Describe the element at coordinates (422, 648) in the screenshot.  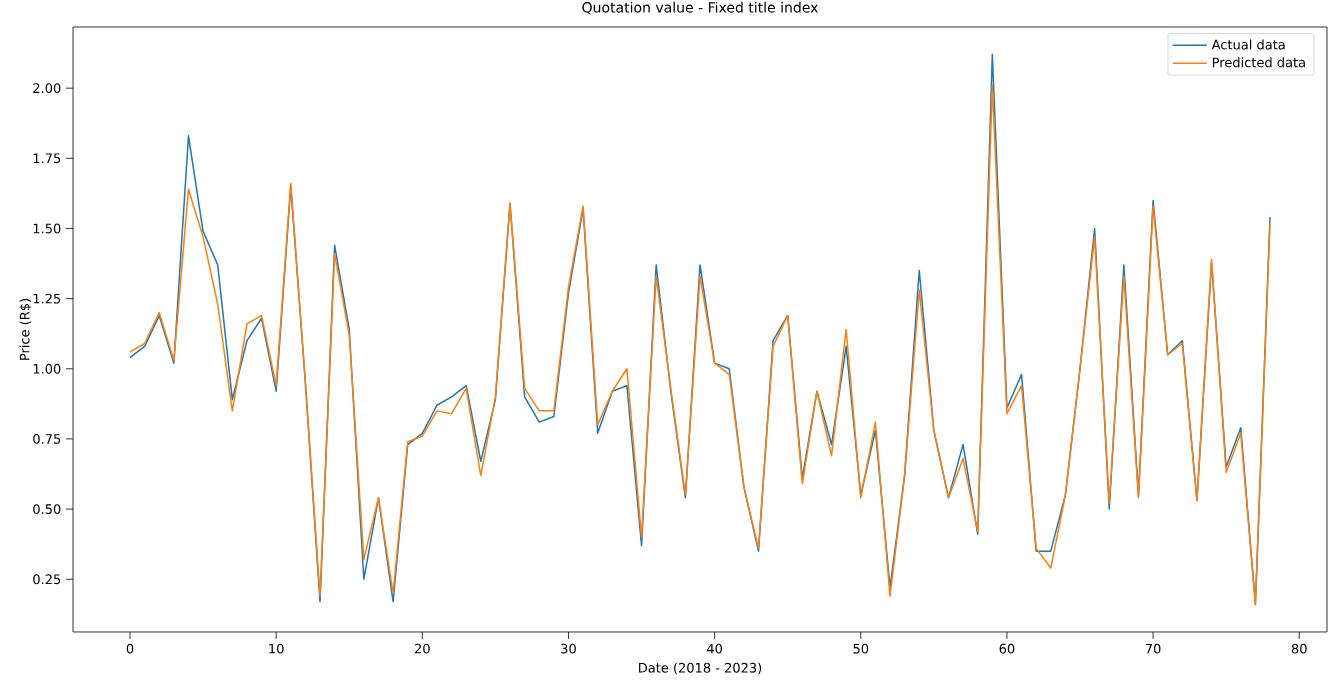
I see `x-tick-label: 20` at that location.